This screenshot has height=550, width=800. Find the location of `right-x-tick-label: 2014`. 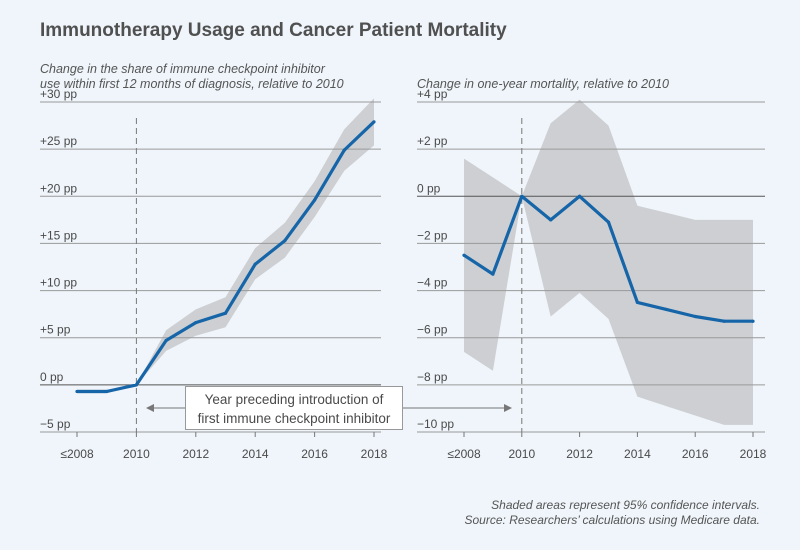

right-x-tick-label: 2014 is located at coordinates (637, 454).